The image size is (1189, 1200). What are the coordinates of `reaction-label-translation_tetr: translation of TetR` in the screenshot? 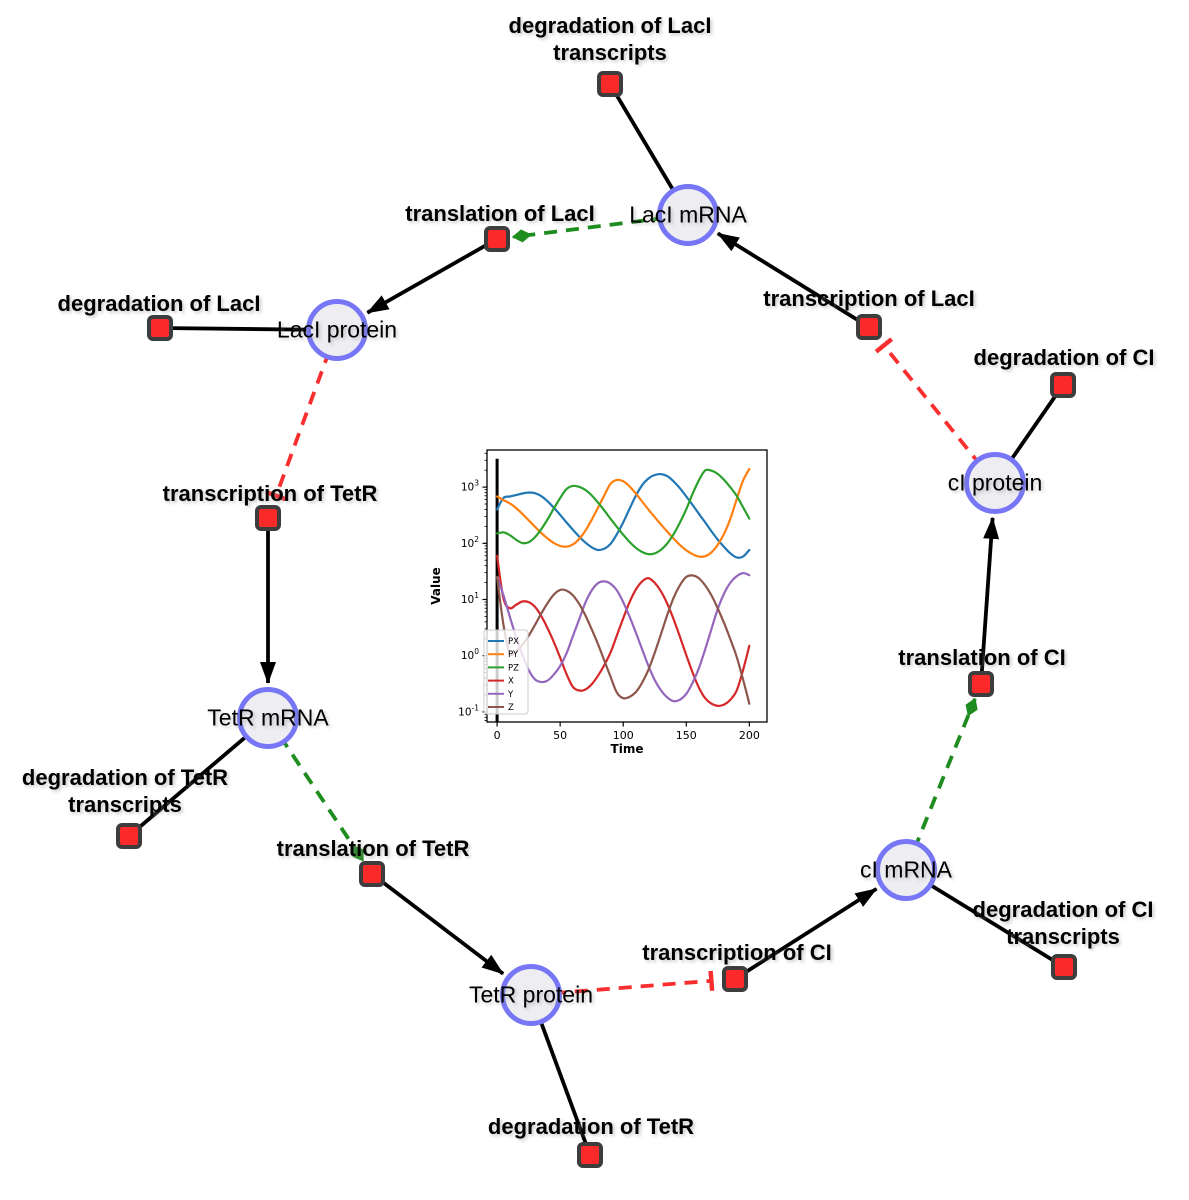 It's located at (373, 848).